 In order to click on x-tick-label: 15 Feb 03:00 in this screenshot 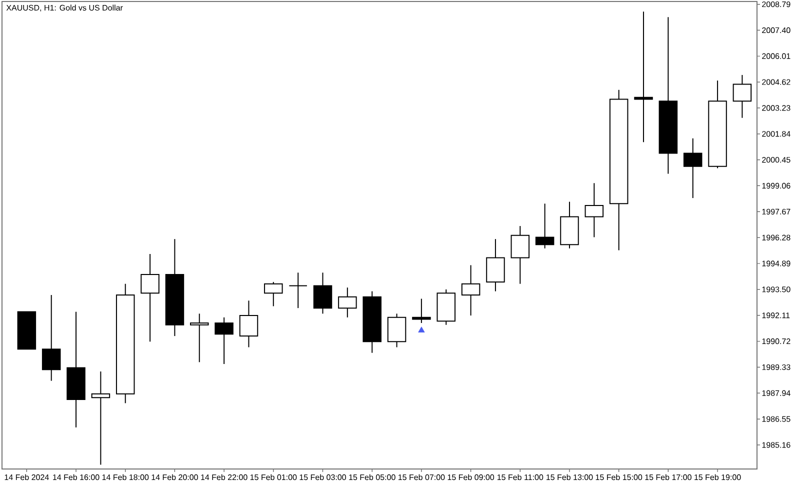, I will do `click(323, 477)`.